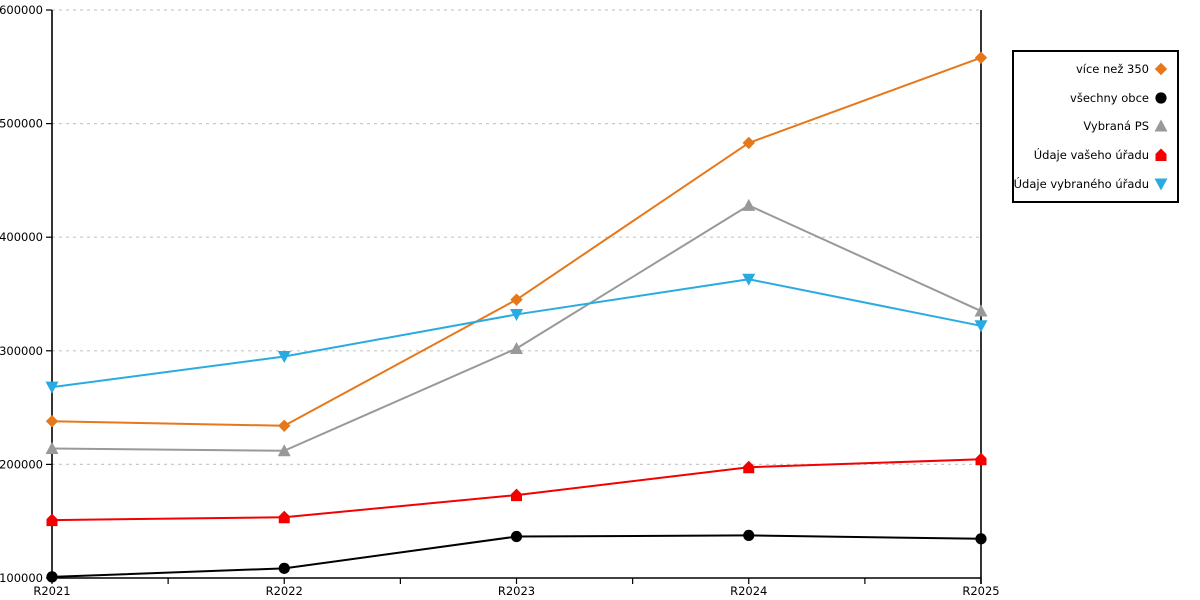  I want to click on y-tick-label: 300000, so click(21, 351).